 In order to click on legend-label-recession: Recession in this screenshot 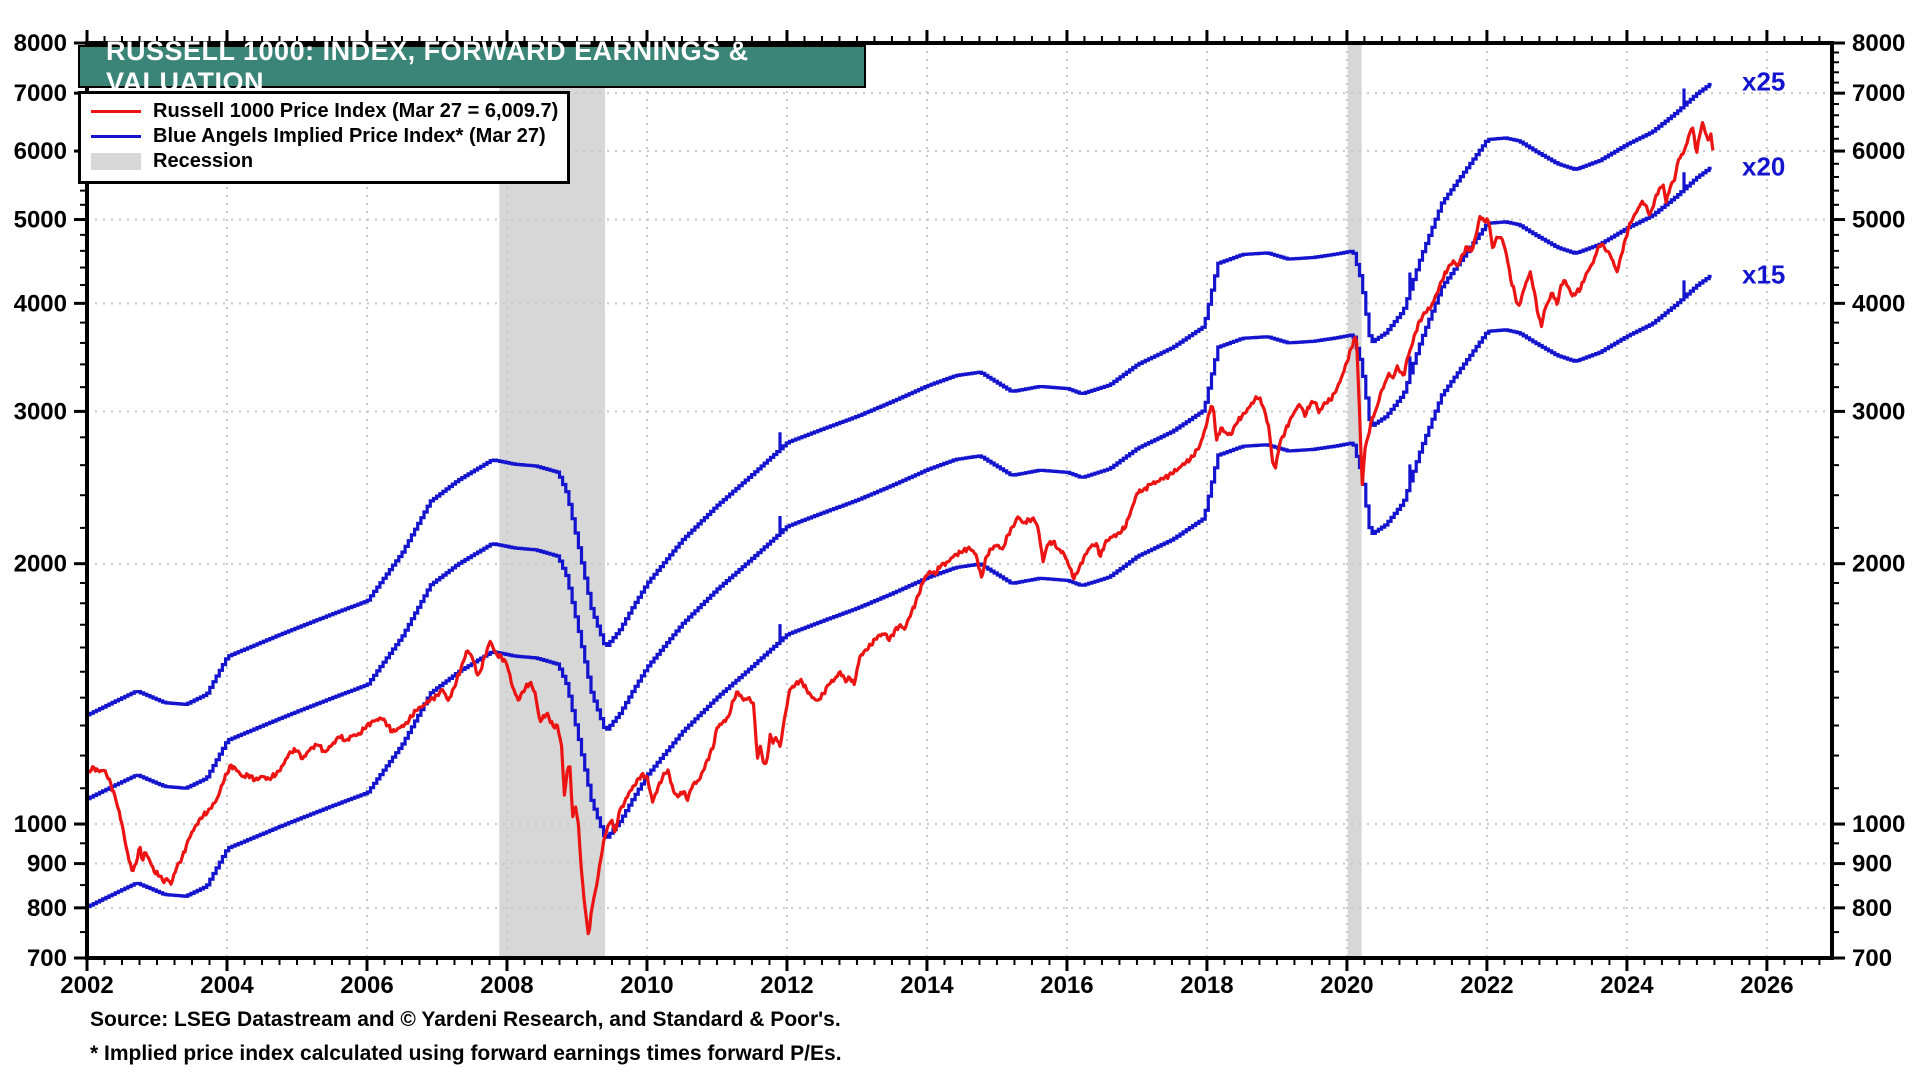, I will do `click(203, 161)`.